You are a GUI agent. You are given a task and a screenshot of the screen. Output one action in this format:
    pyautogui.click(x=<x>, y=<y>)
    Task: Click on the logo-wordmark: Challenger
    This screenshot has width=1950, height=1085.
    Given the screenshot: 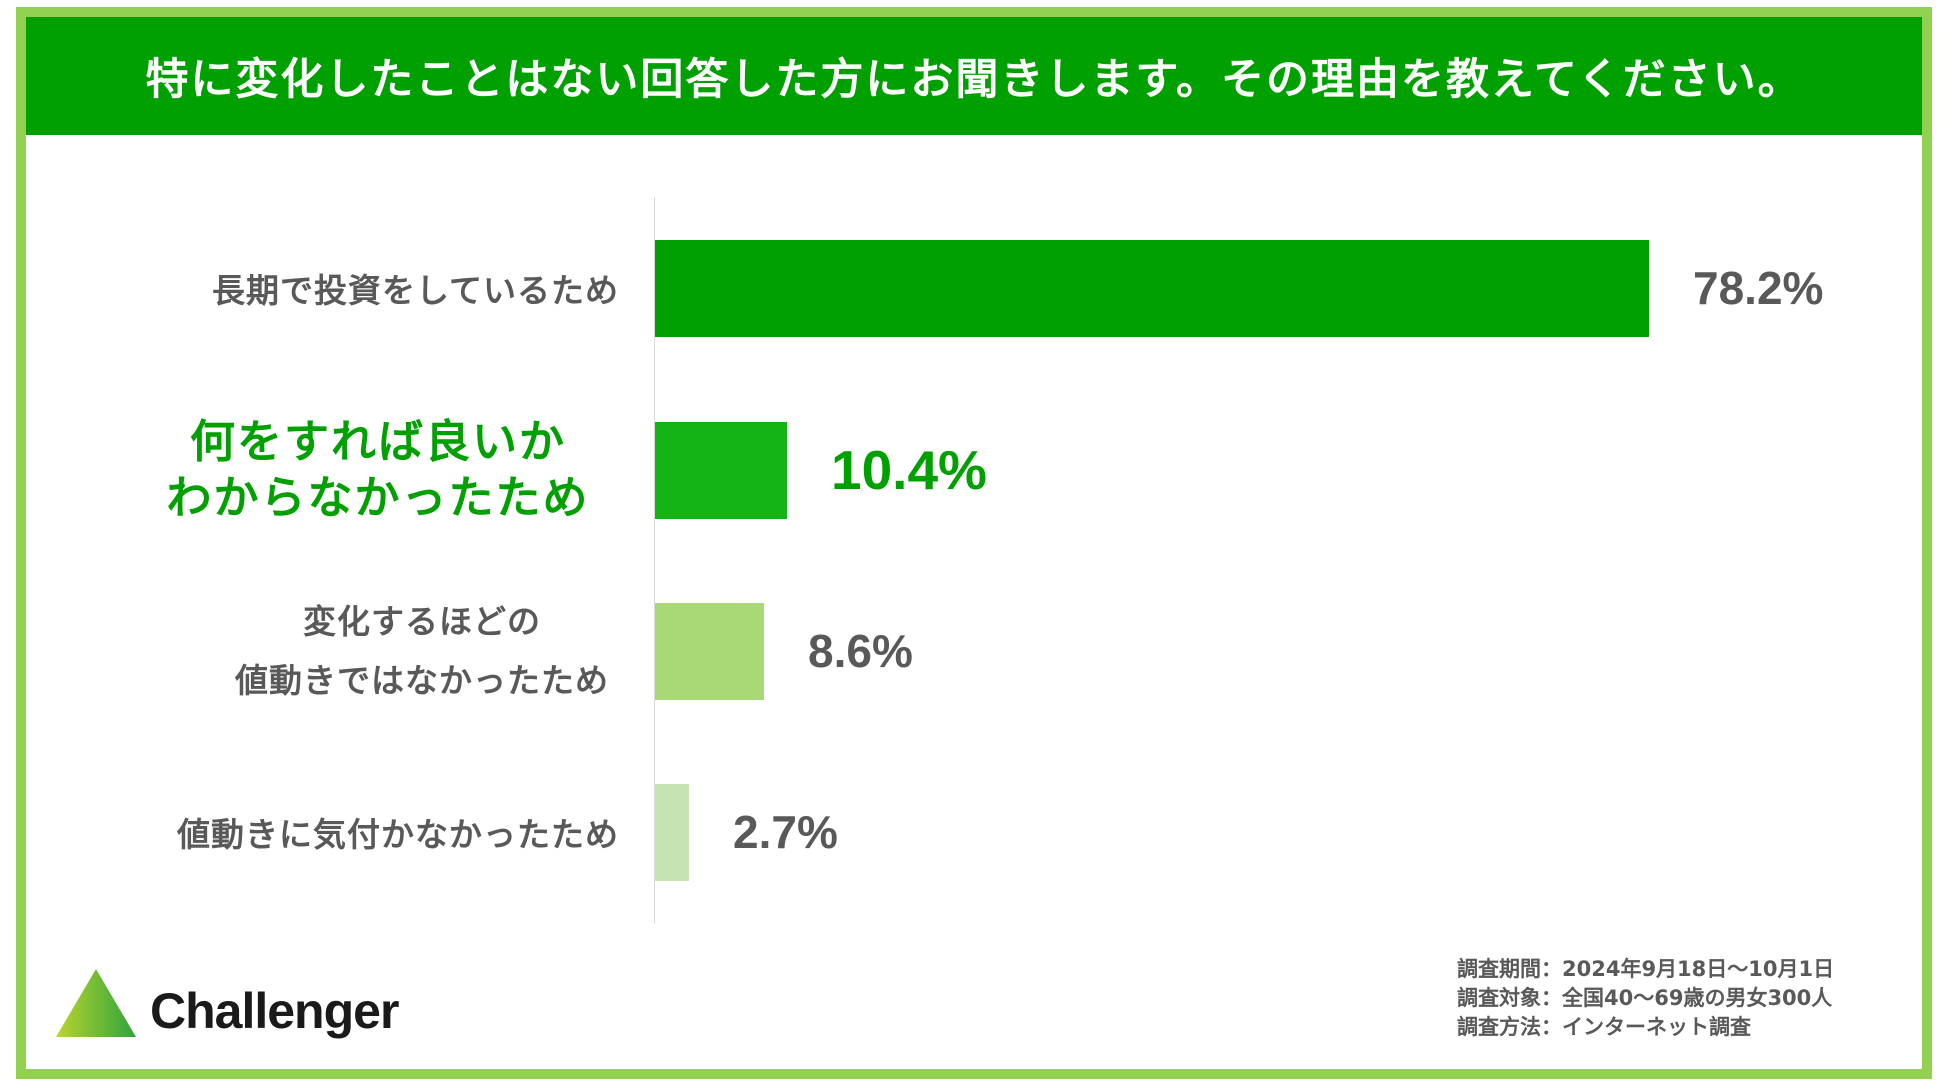 What is the action you would take?
    pyautogui.click(x=274, y=1011)
    